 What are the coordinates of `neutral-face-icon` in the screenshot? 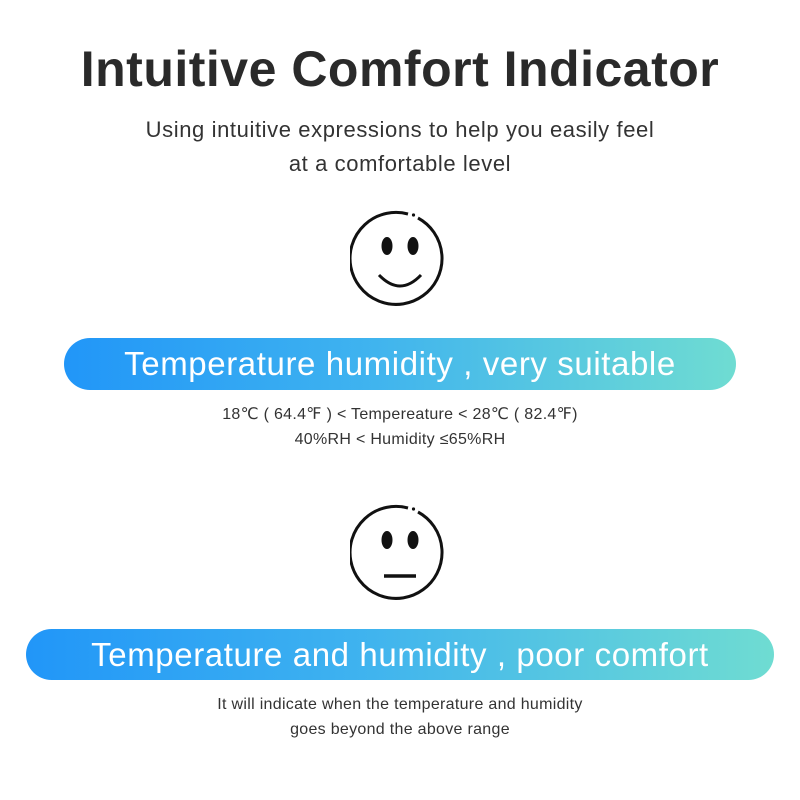 It's located at (397, 552).